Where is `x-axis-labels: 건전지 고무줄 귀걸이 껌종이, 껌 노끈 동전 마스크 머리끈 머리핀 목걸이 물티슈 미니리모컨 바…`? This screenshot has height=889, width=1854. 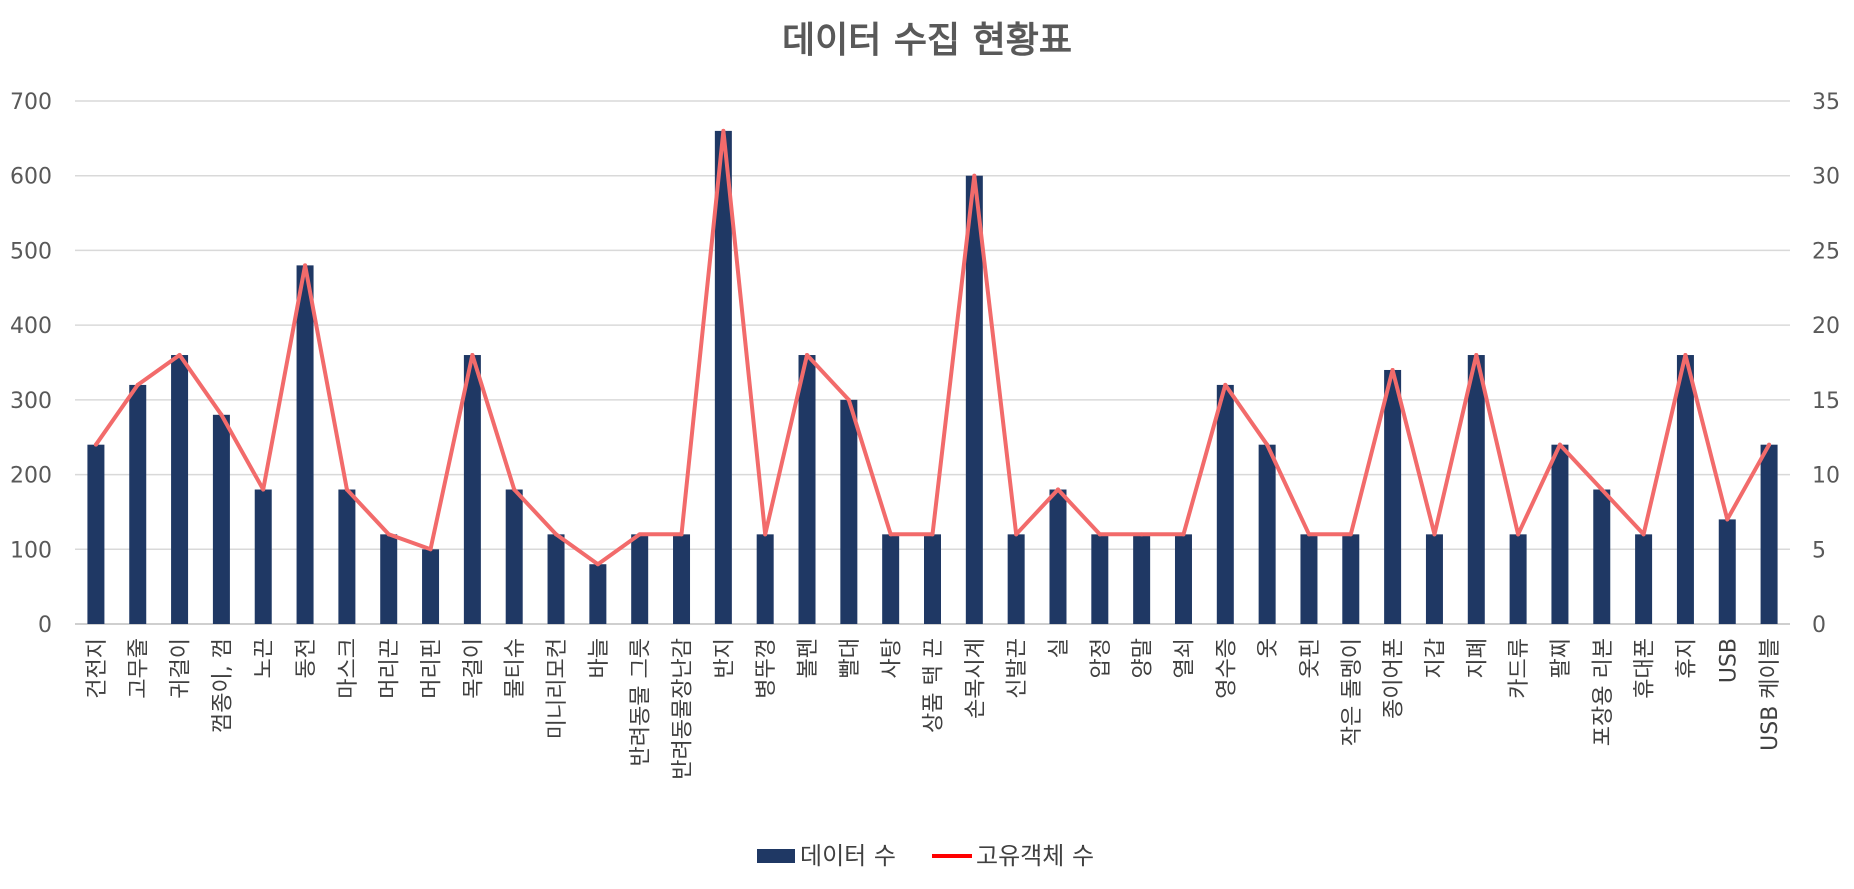 x-axis-labels: 건전지 고무줄 귀걸이 껌종이, 껌 노끈 동전 마스크 머리끈 머리핀 목걸이 물티슈 미니리모컨 바… is located at coordinates (934, 709).